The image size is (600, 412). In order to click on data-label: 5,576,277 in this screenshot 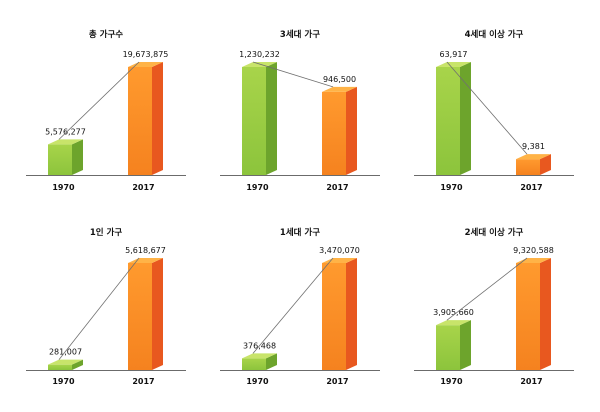, I will do `click(65, 131)`.